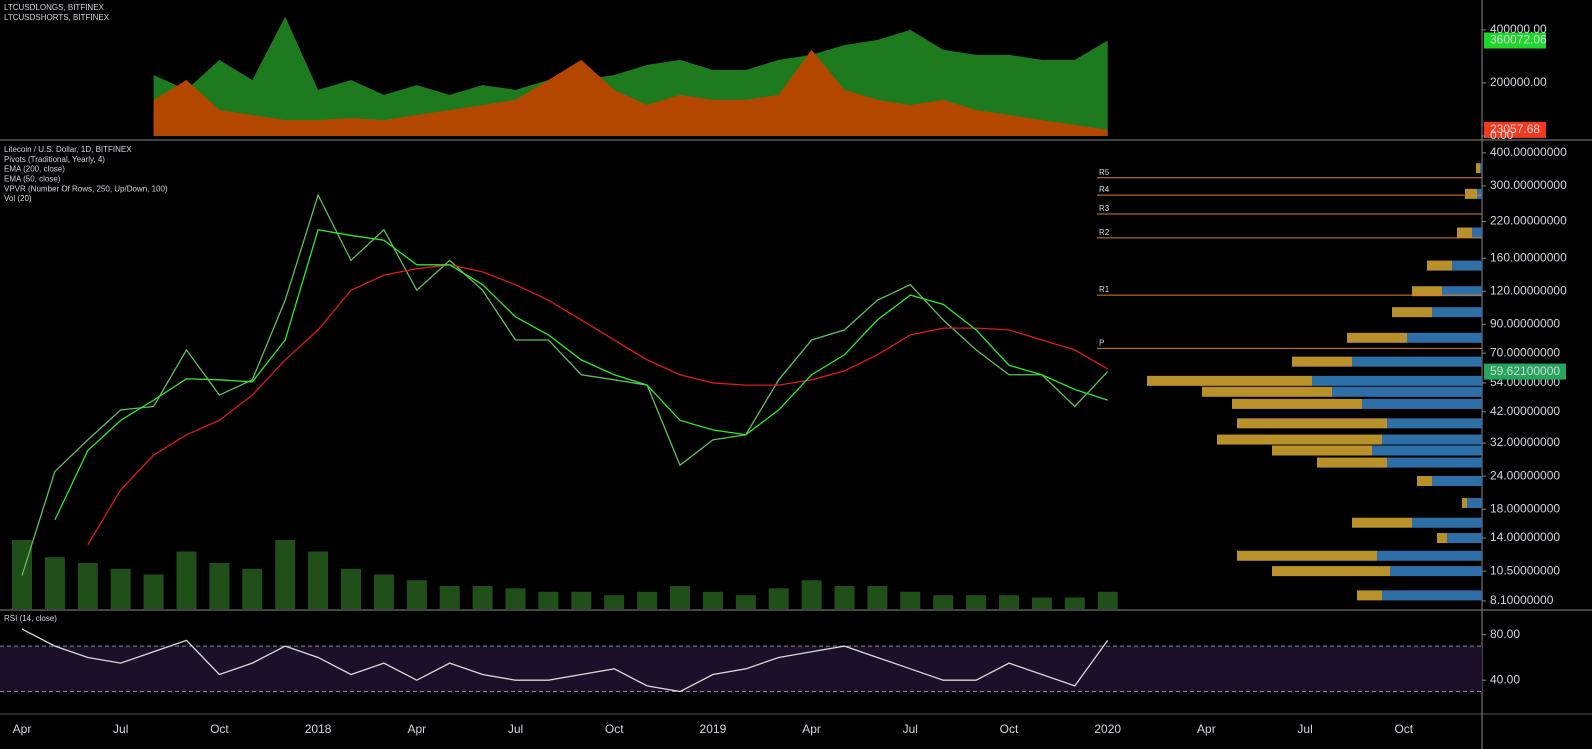 This screenshot has width=1592, height=749. What do you see at coordinates (1518, 82) in the screenshot?
I see `y-tick-label: 200000.00` at bounding box center [1518, 82].